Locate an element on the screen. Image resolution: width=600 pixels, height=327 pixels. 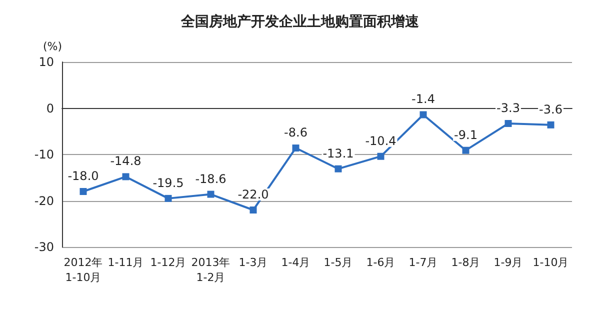
x-tick-label: 1-10月 is located at coordinates (550, 262).